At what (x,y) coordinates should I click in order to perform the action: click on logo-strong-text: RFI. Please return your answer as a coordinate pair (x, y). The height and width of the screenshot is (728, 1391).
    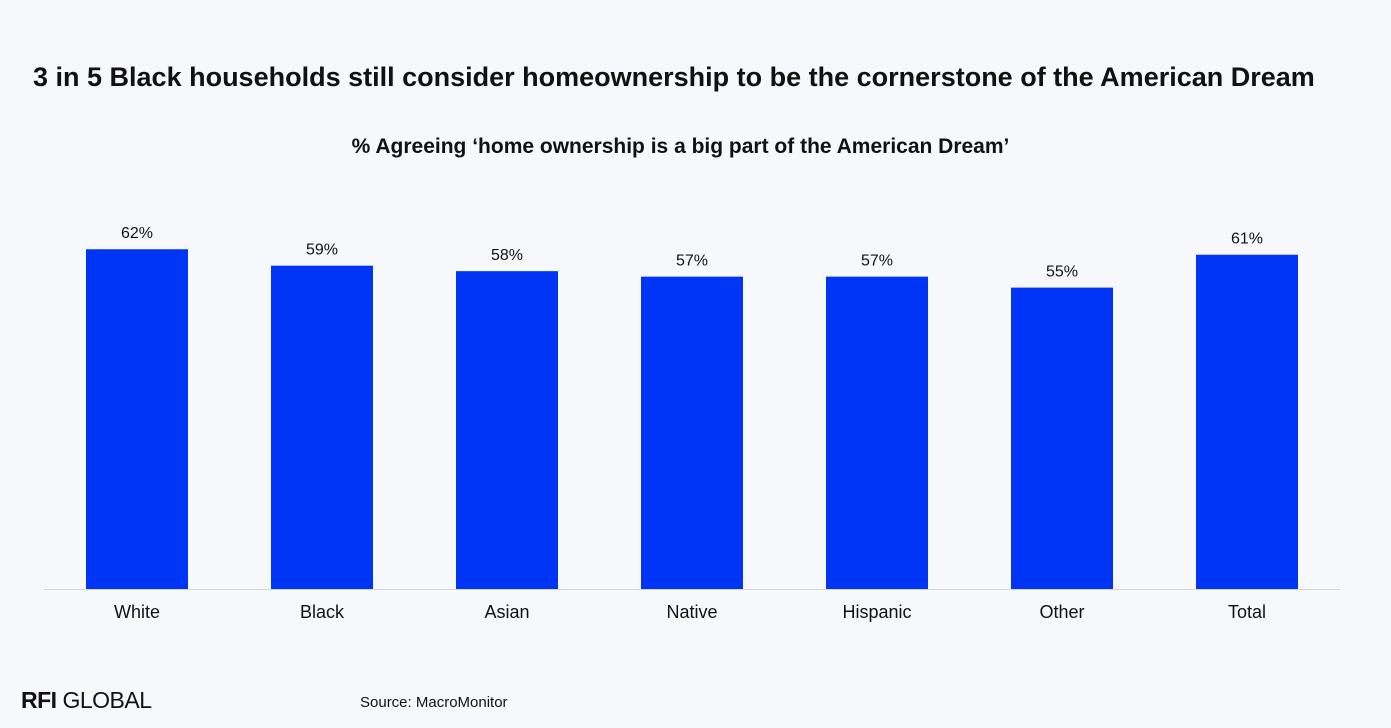
    Looking at the image, I should click on (39, 700).